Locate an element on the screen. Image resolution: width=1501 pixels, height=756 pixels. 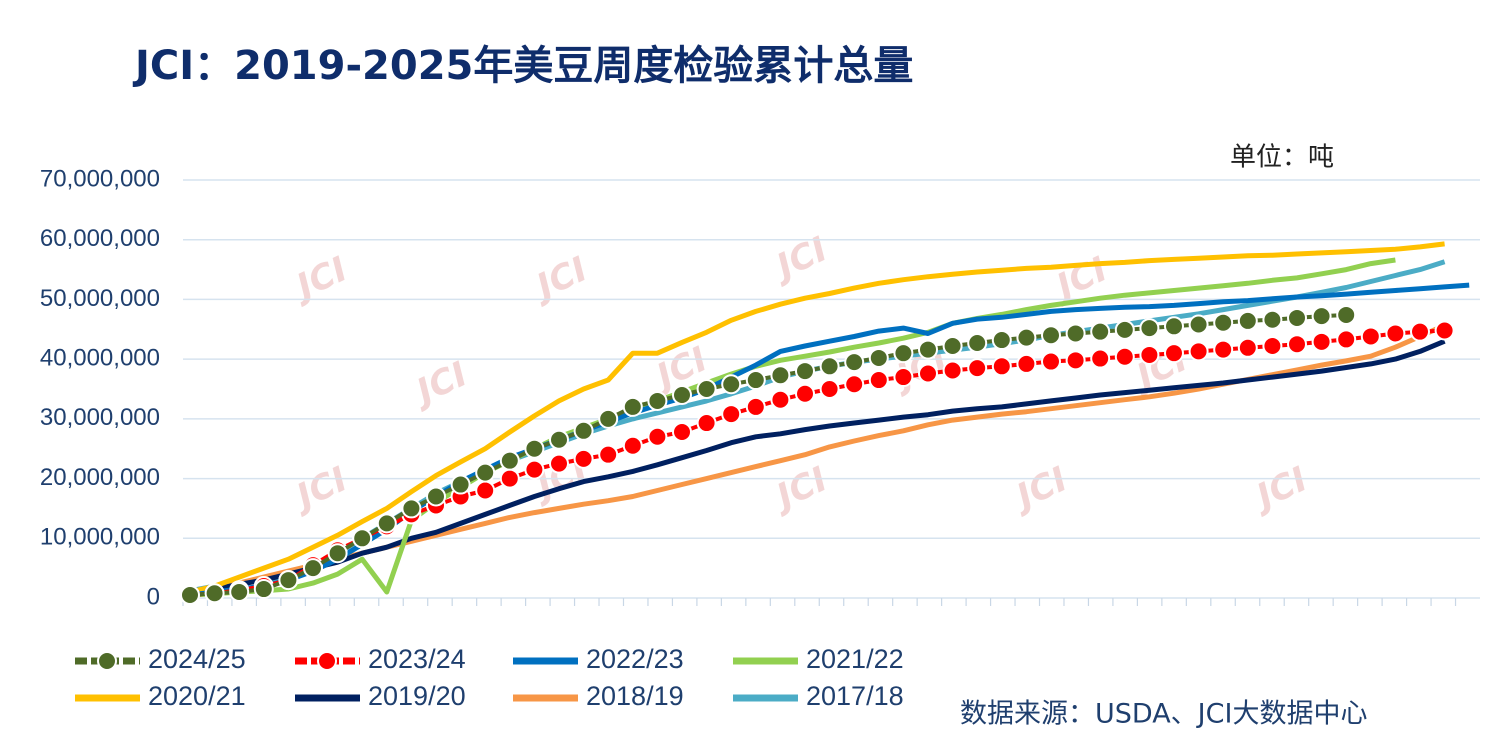
legend-marker is located at coordinates (327, 661).